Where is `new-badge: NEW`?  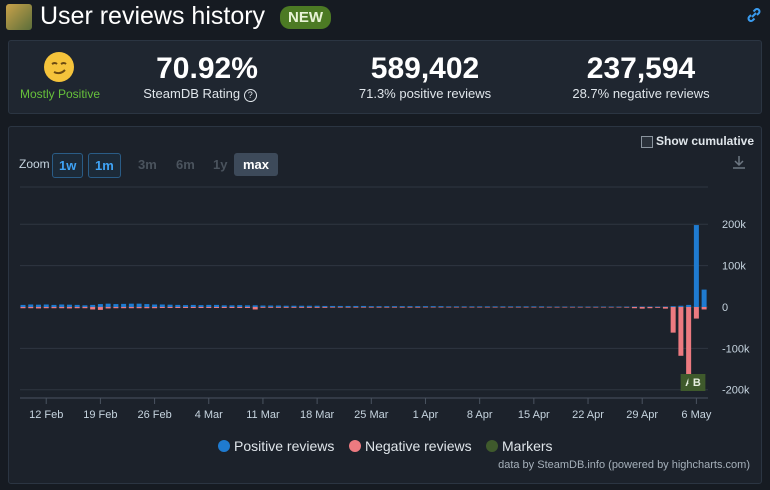 new-badge: NEW is located at coordinates (305, 17).